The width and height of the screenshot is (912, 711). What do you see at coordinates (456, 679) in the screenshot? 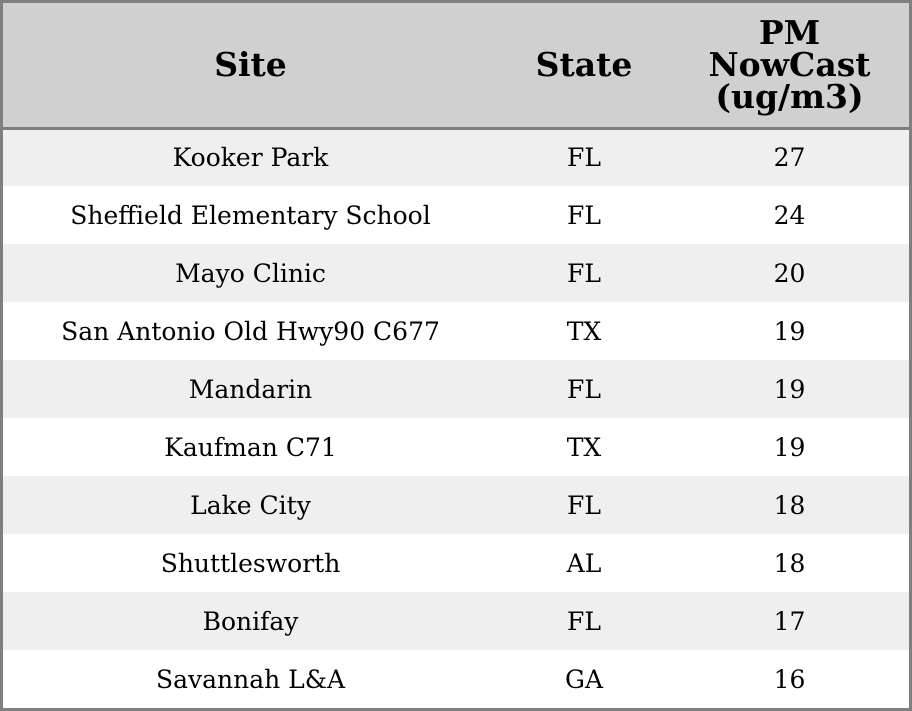
I see `table-row: Savannah L&A GA 16` at bounding box center [456, 679].